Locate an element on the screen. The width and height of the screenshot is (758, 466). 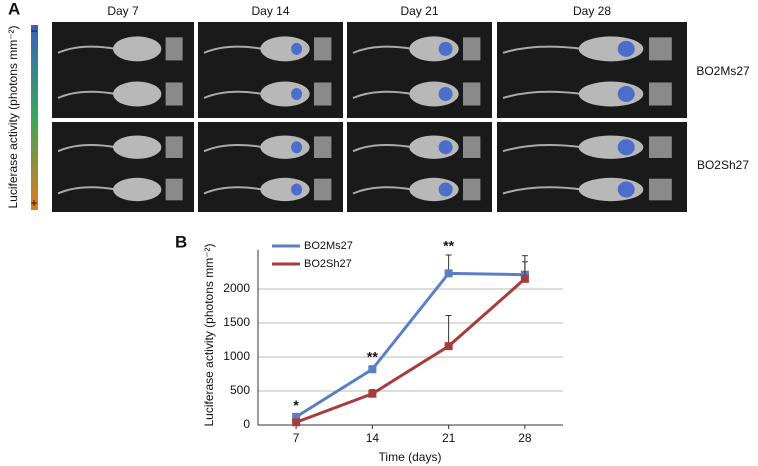
row-label: BO2Ms27 is located at coordinates (723, 71).